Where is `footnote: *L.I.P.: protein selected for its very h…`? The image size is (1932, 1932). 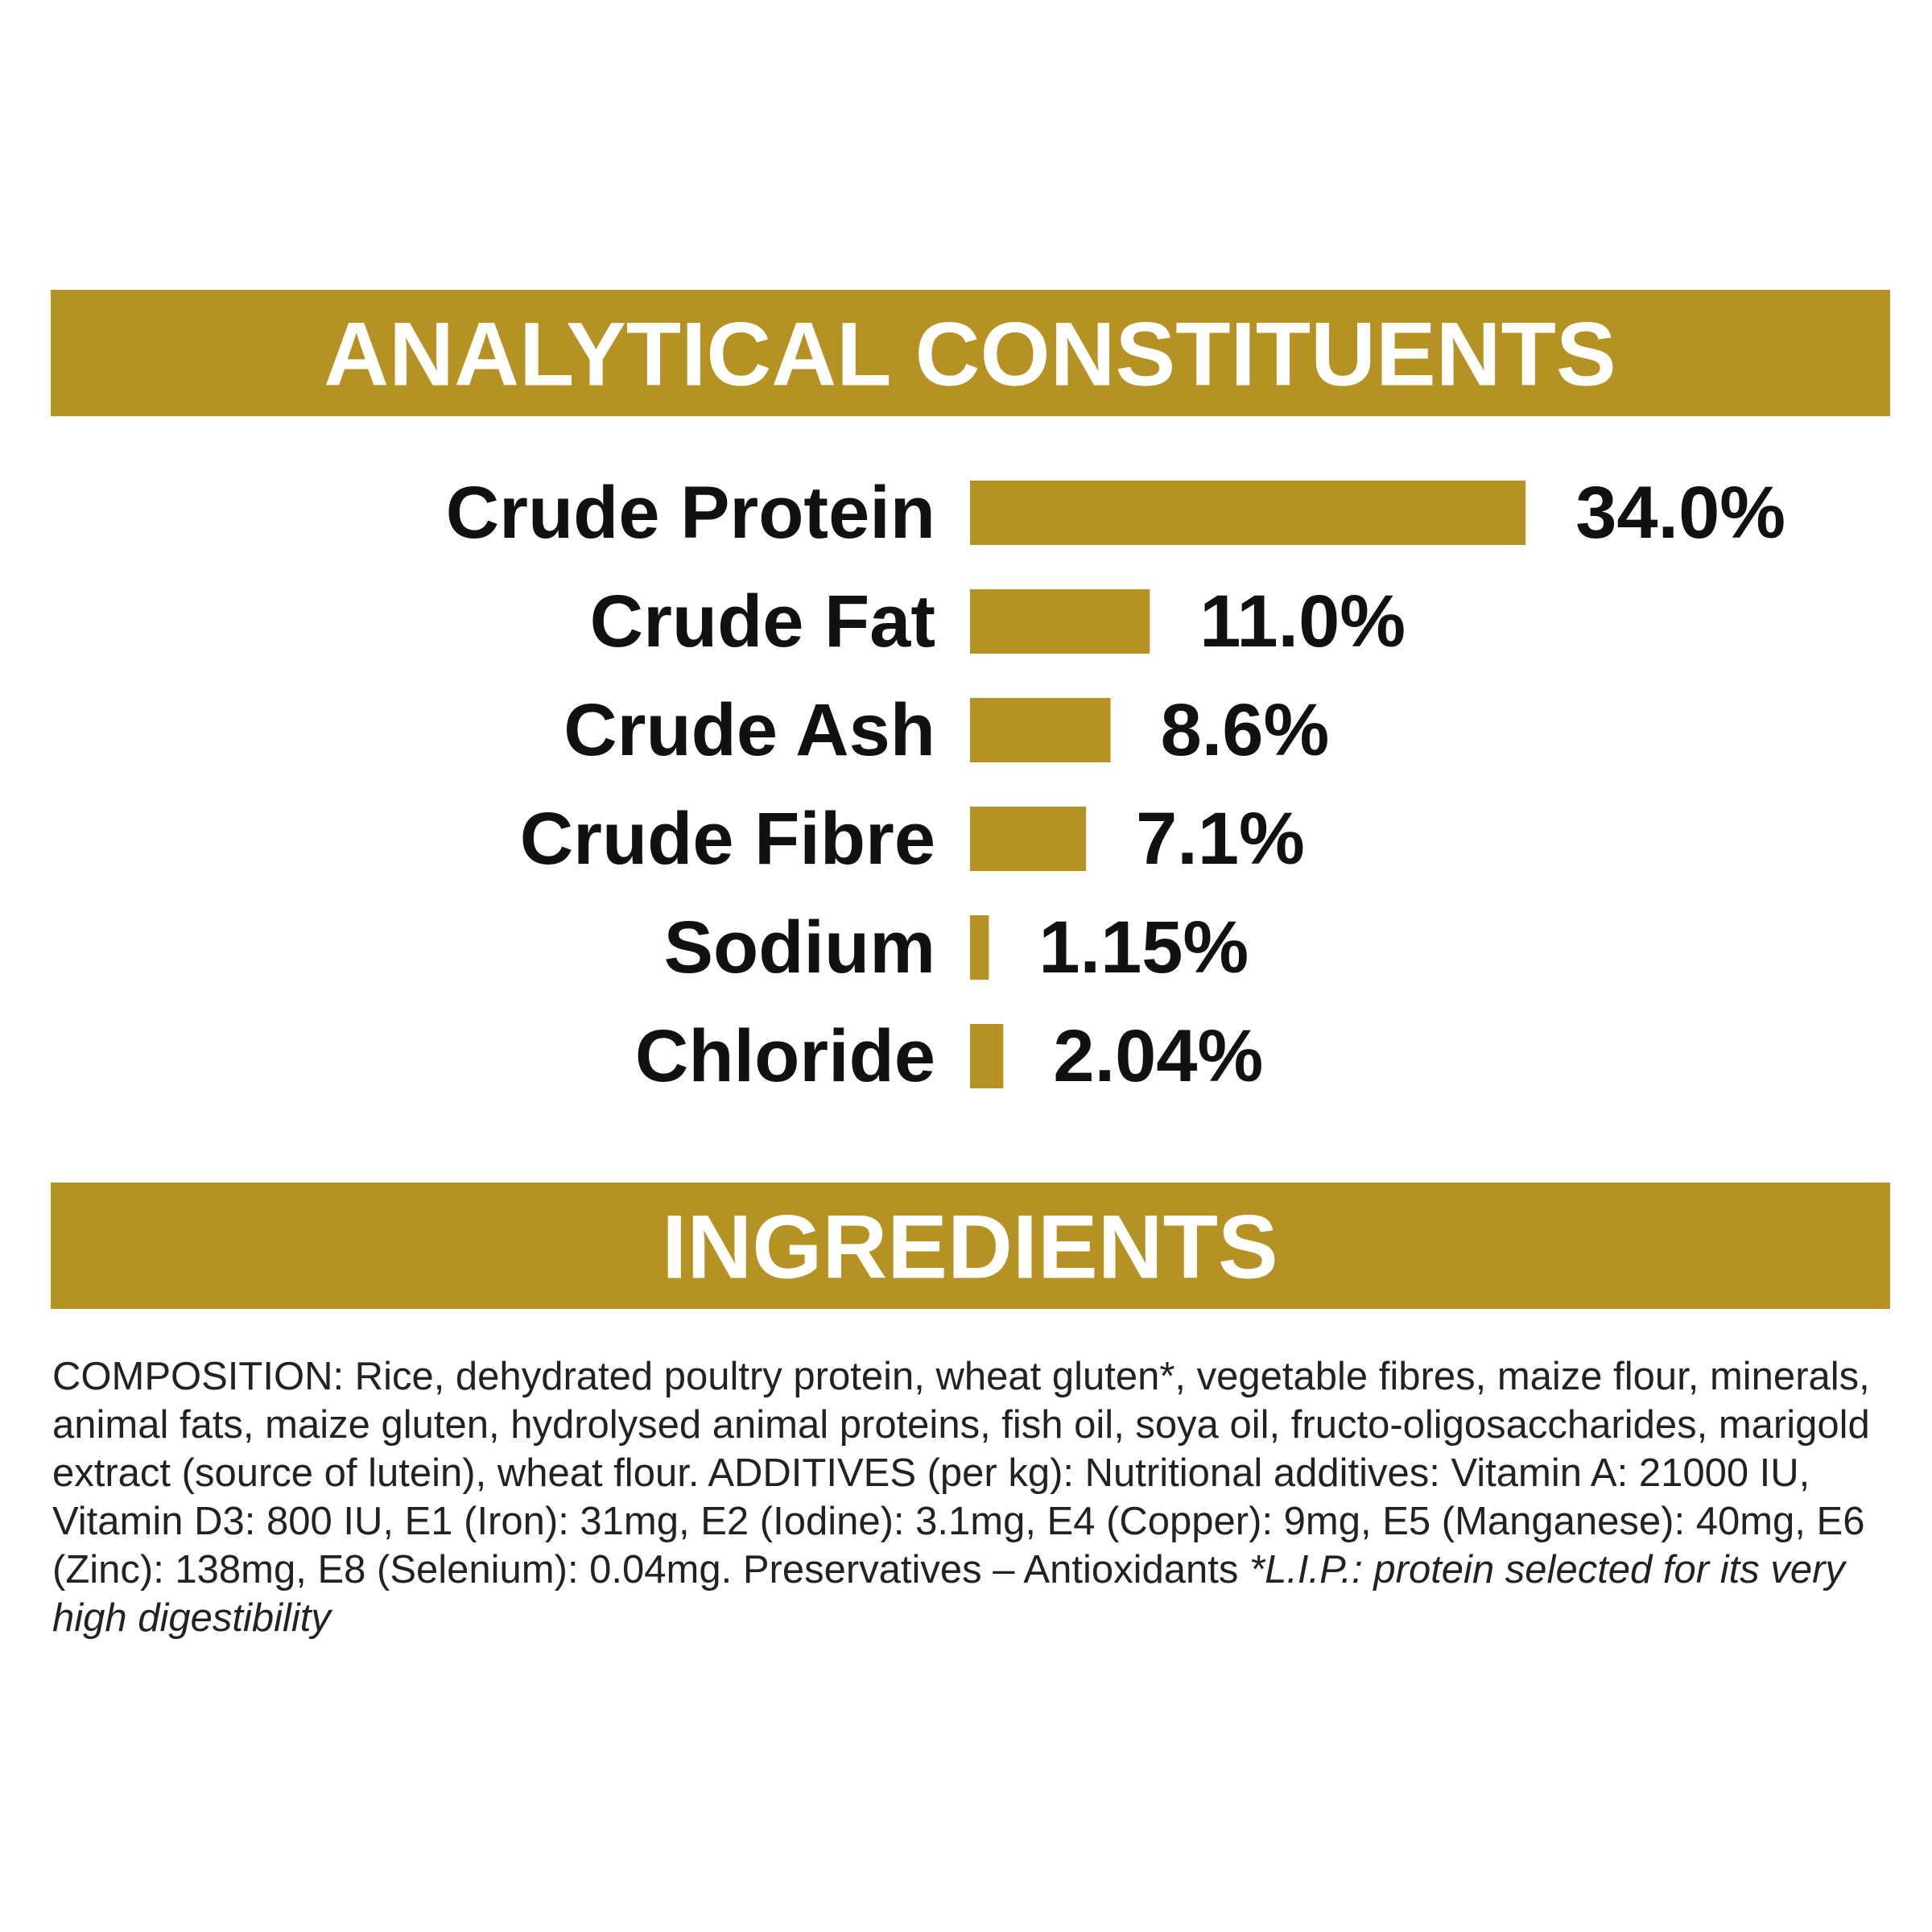 footnote: *L.I.P.: protein selected for its very h… is located at coordinates (948, 1594).